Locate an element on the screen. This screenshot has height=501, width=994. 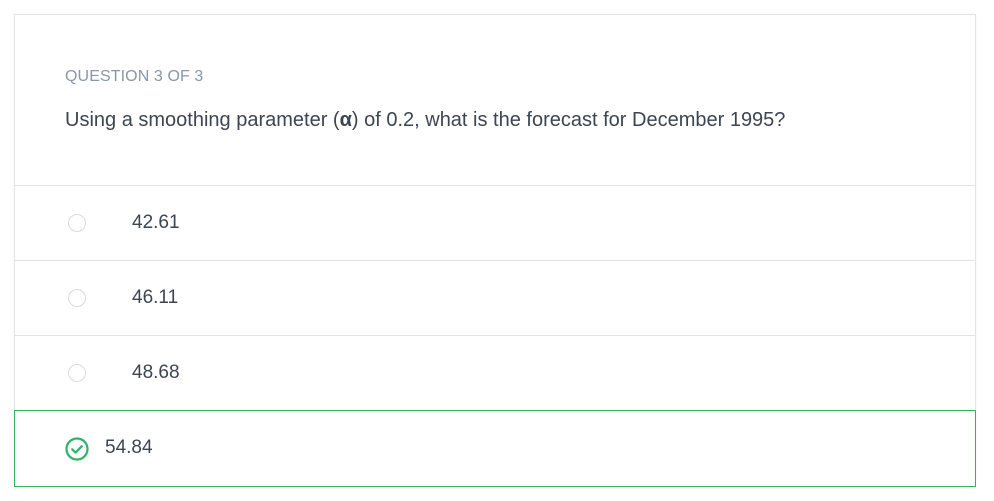
answer-option: 48.68 is located at coordinates (495, 373).